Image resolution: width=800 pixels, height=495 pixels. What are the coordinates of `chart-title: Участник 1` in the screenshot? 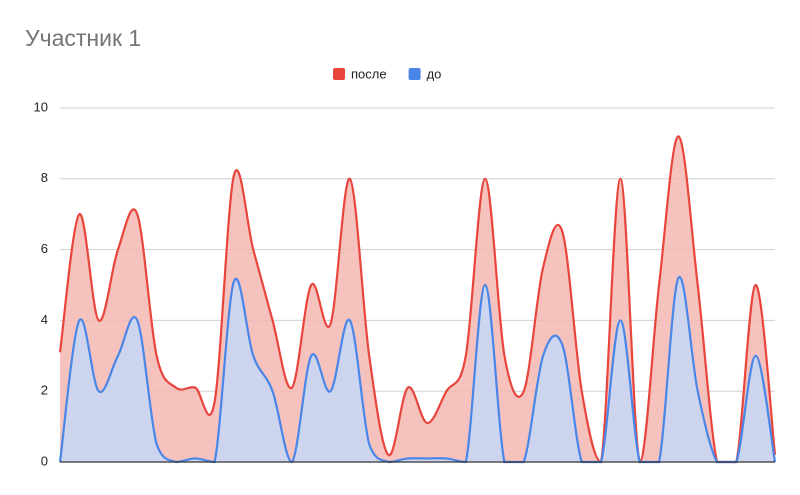 It's located at (83, 38).